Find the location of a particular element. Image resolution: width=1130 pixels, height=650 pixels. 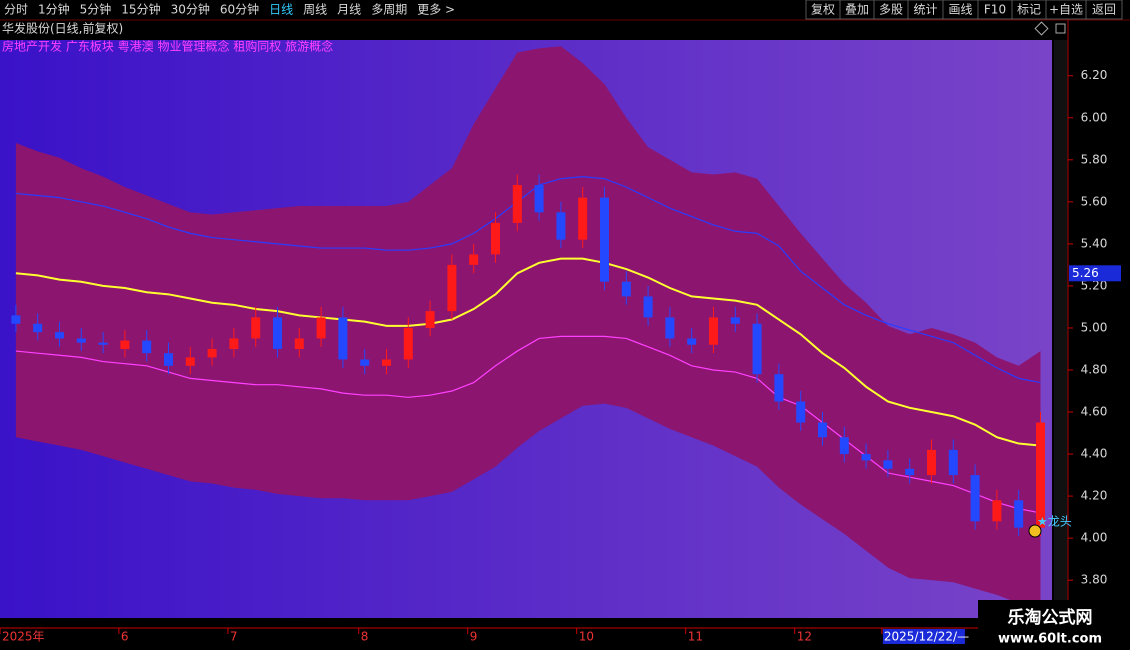

period-tab: 日线 is located at coordinates (281, 10).